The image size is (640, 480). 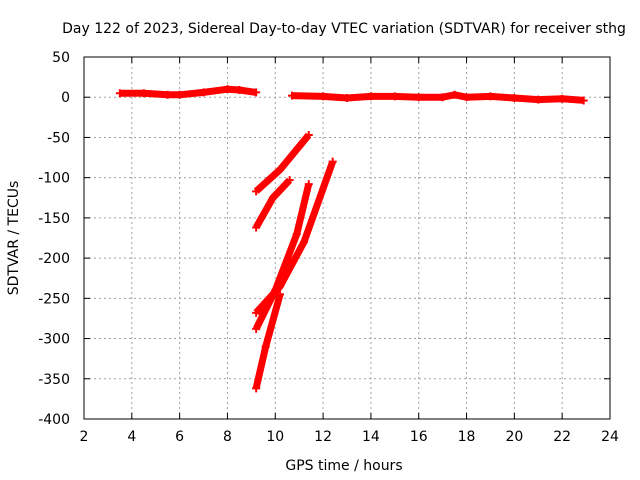 What do you see at coordinates (514, 437) in the screenshot?
I see `x-tick-label: 20` at bounding box center [514, 437].